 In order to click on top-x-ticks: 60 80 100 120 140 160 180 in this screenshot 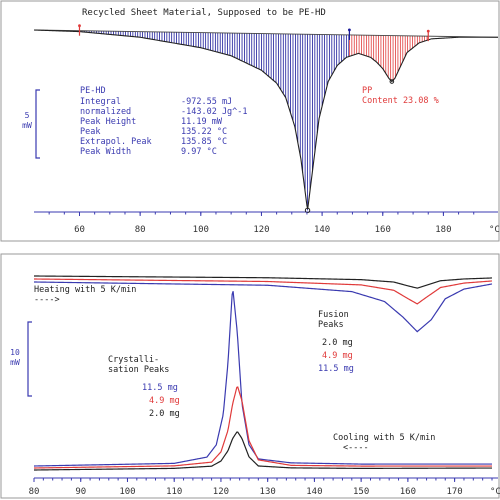, I will do `click(261, 223)`.